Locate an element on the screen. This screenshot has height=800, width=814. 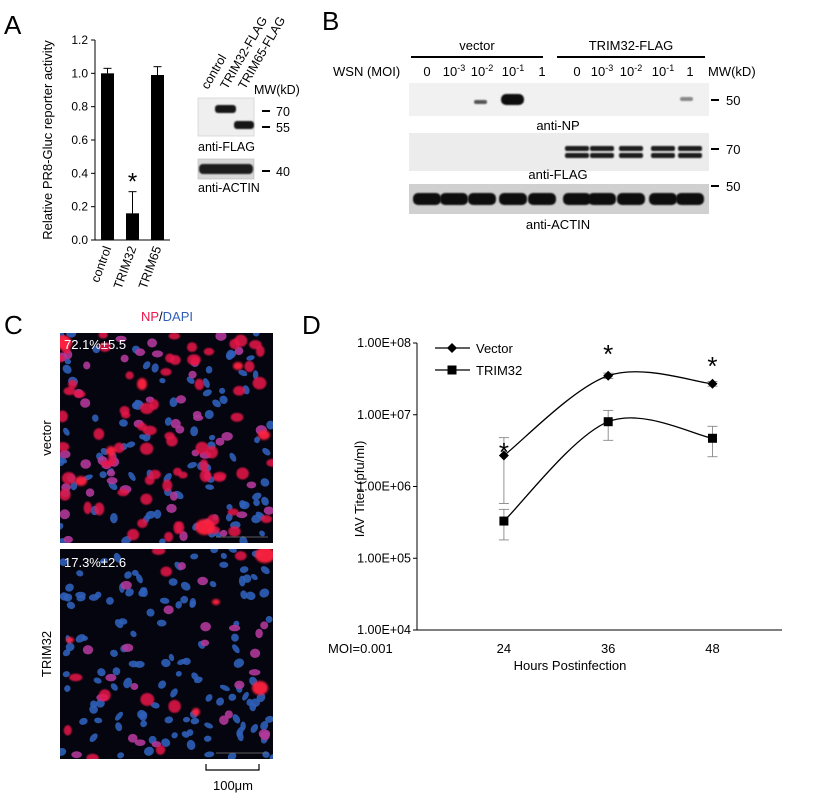
bar-x-tick-label: TRIM32 is located at coordinates (125, 267).